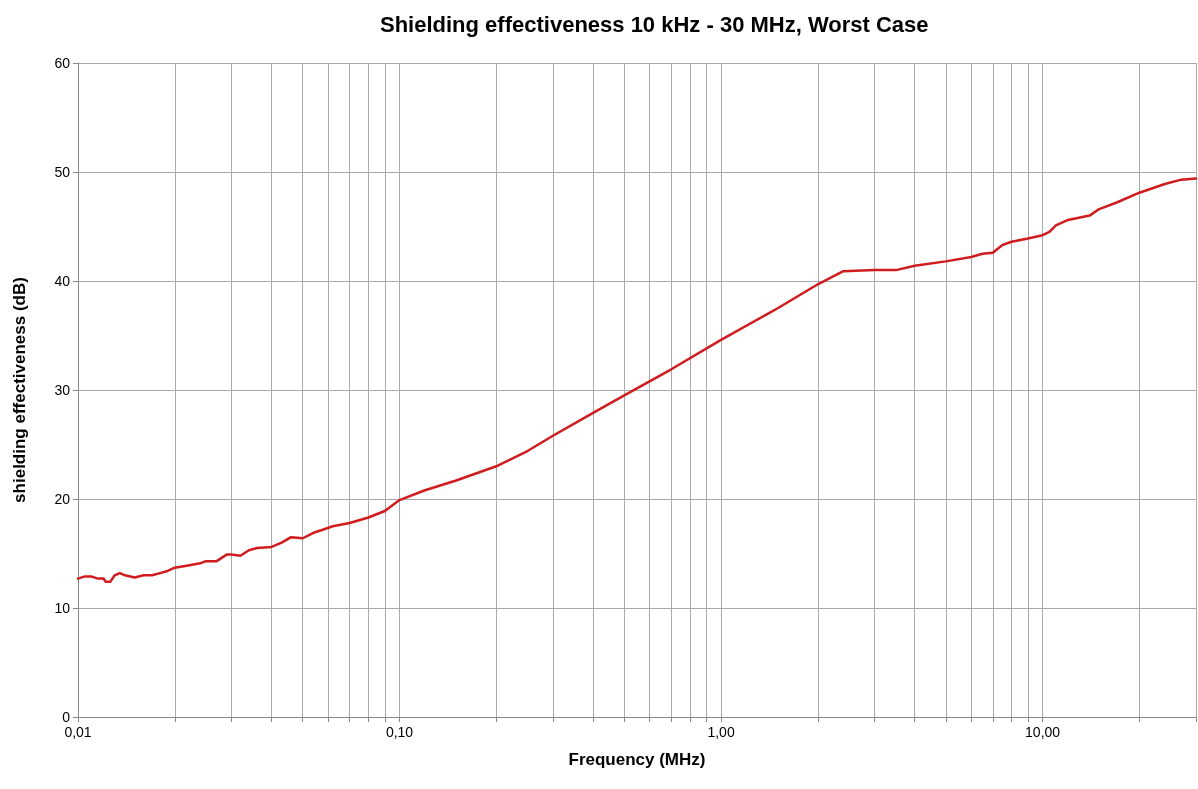 Image resolution: width=1198 pixels, height=789 pixels. What do you see at coordinates (62, 608) in the screenshot?
I see `y-tick-label: 10` at bounding box center [62, 608].